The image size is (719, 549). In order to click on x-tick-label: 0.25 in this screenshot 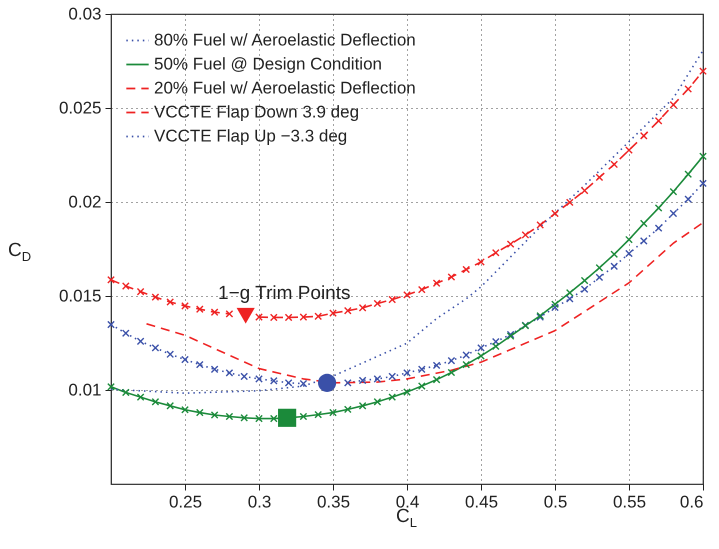, I will do `click(185, 502)`.